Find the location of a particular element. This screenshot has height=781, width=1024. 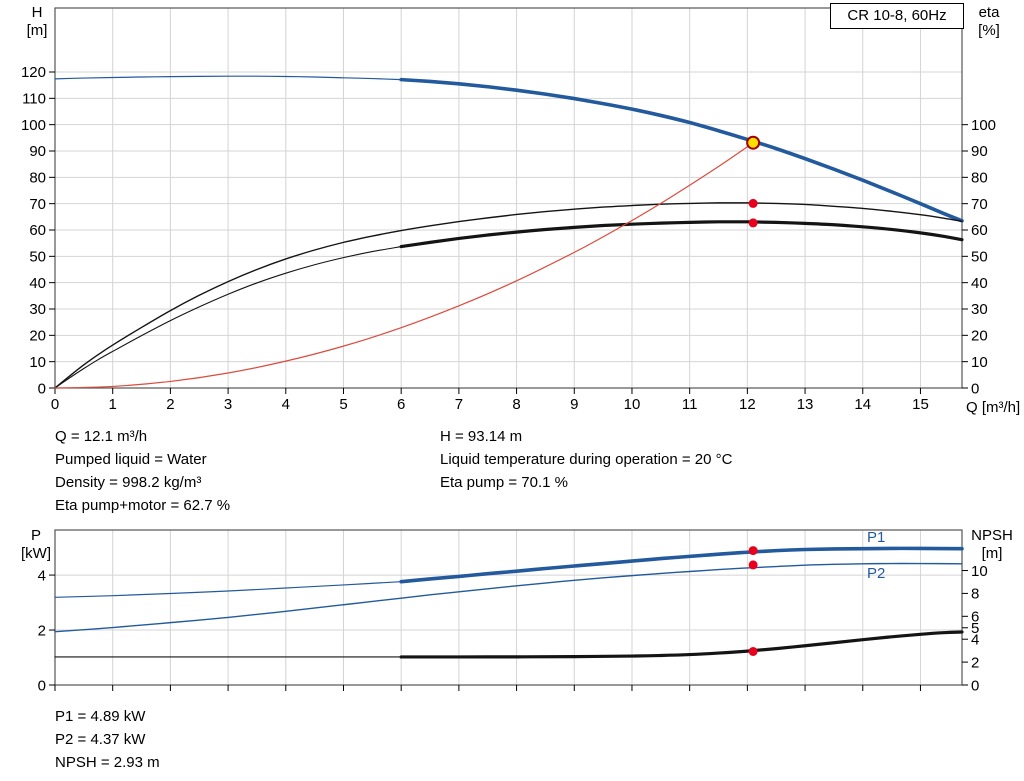

npsh-axis-title: NPSH [m] is located at coordinates (992, 545).